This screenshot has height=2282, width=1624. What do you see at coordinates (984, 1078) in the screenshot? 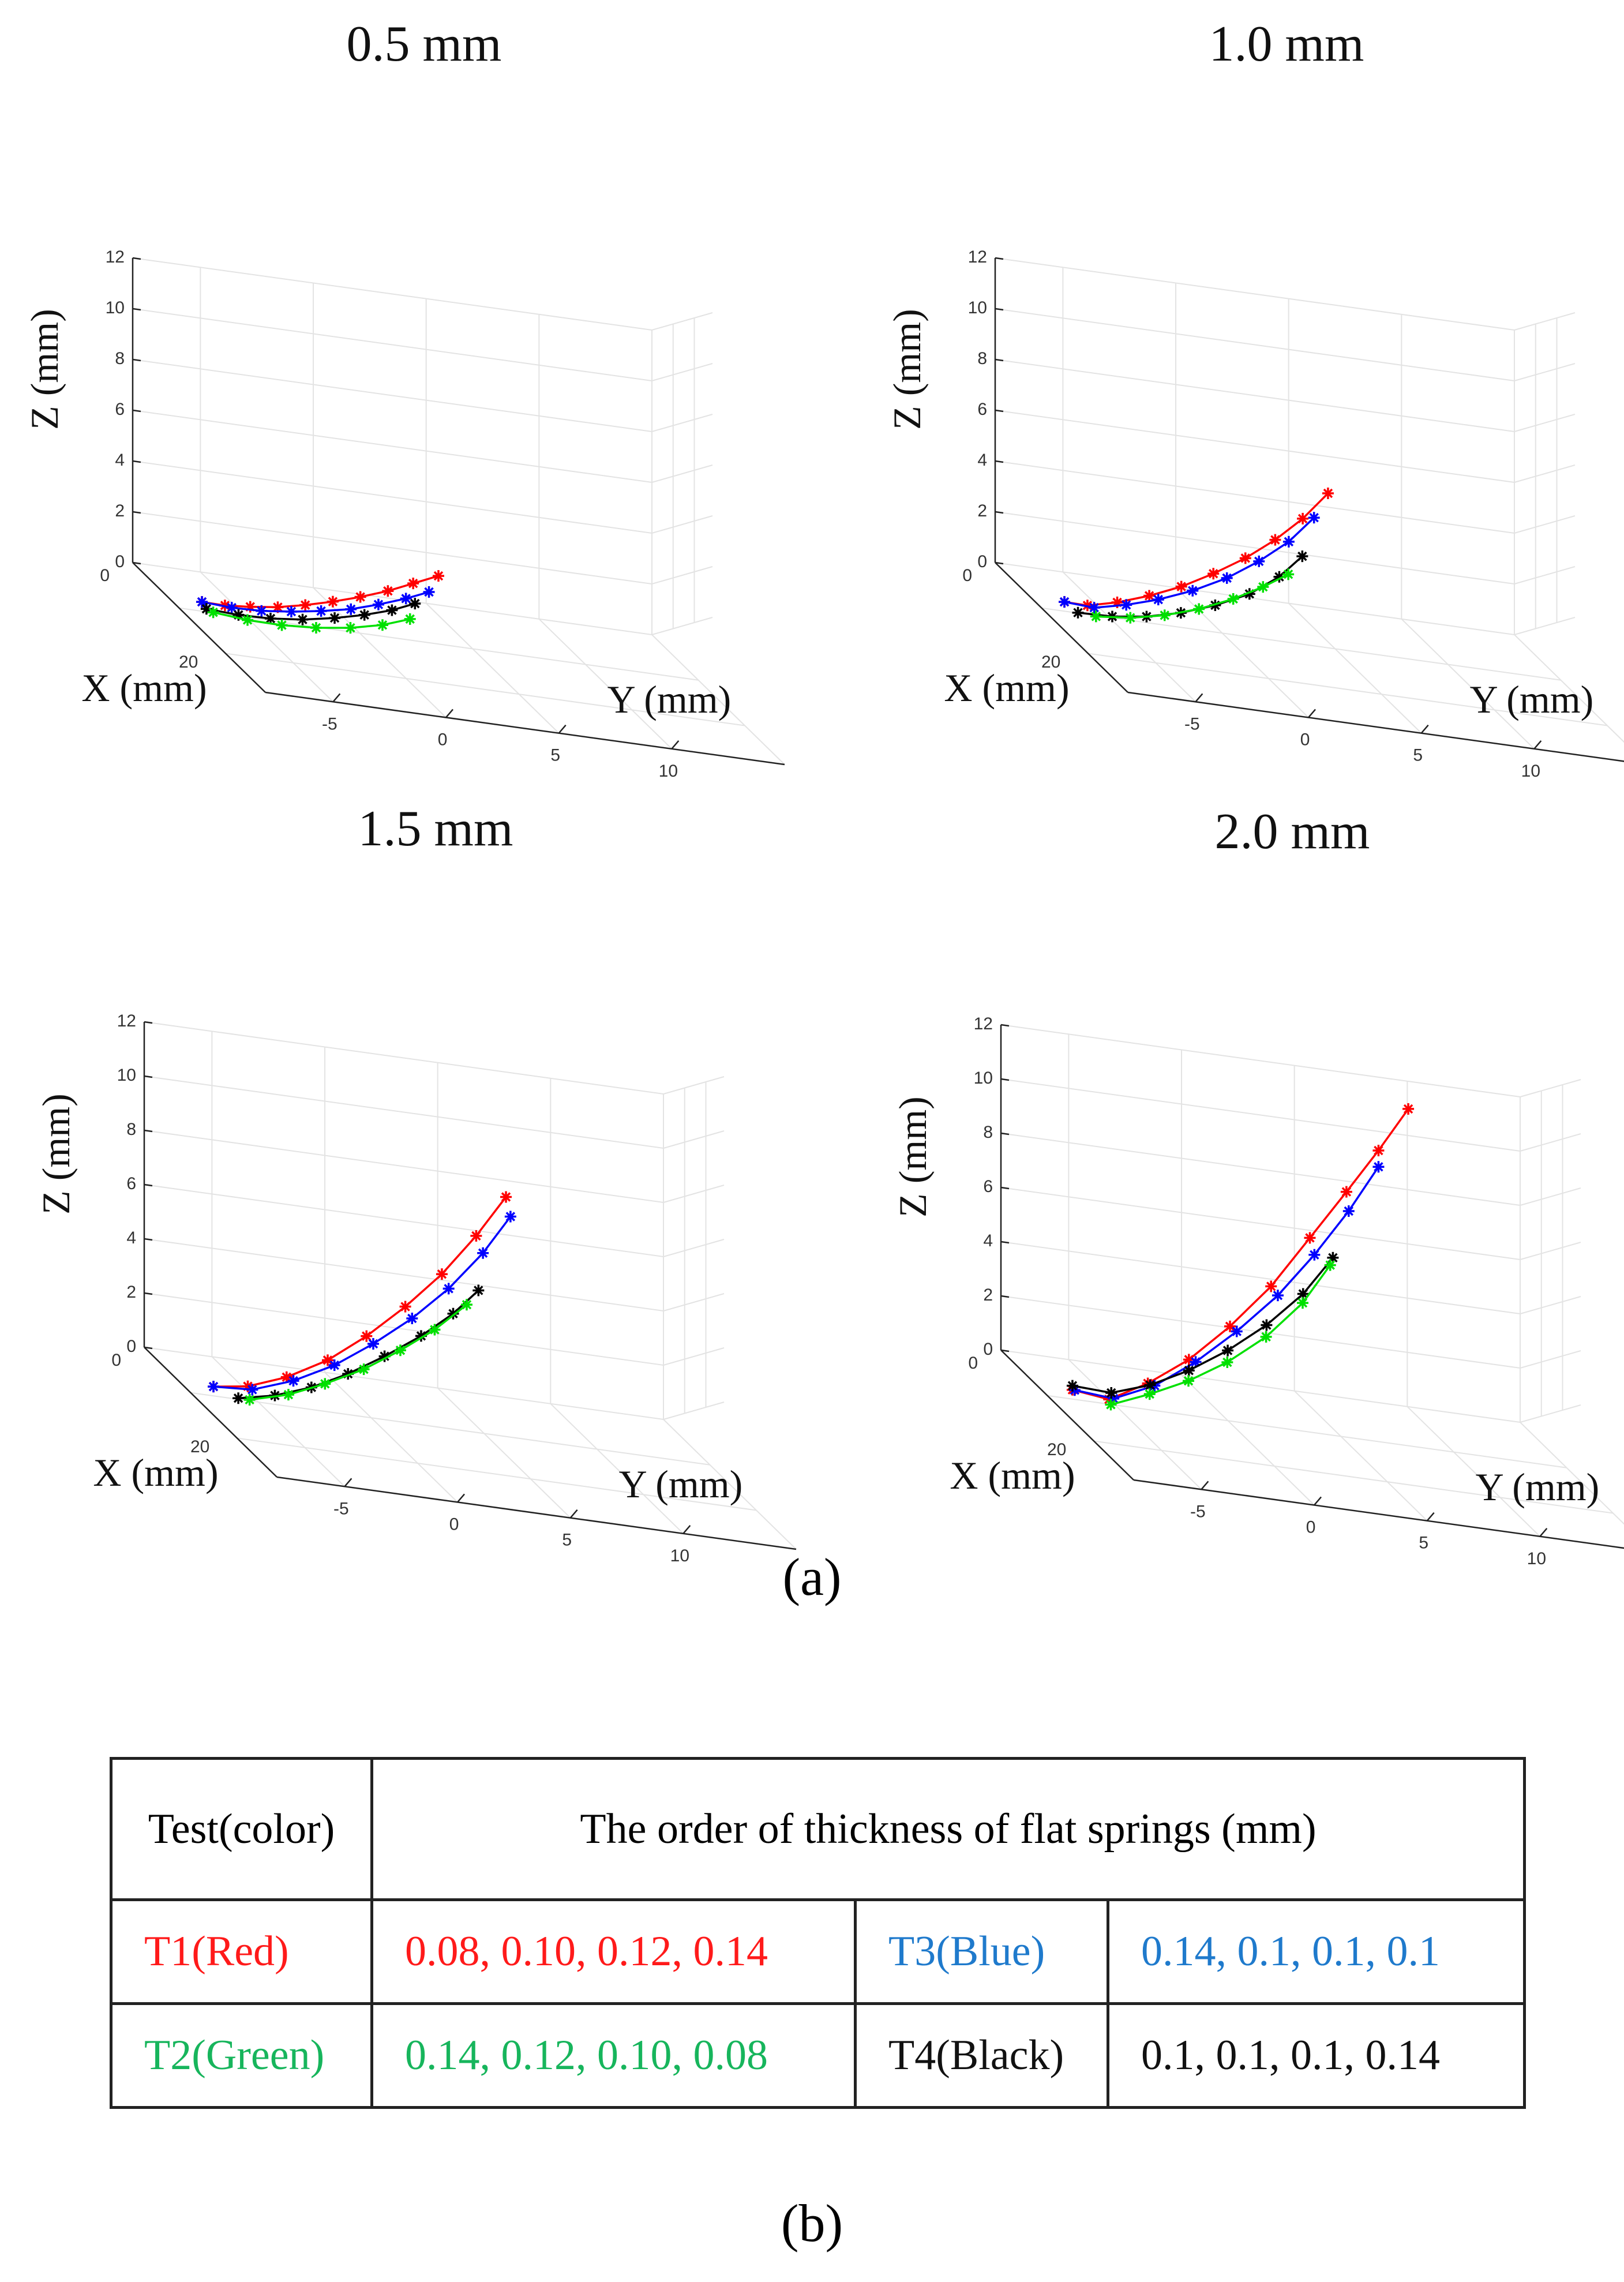
I see `z-tick-label: 10` at bounding box center [984, 1078].